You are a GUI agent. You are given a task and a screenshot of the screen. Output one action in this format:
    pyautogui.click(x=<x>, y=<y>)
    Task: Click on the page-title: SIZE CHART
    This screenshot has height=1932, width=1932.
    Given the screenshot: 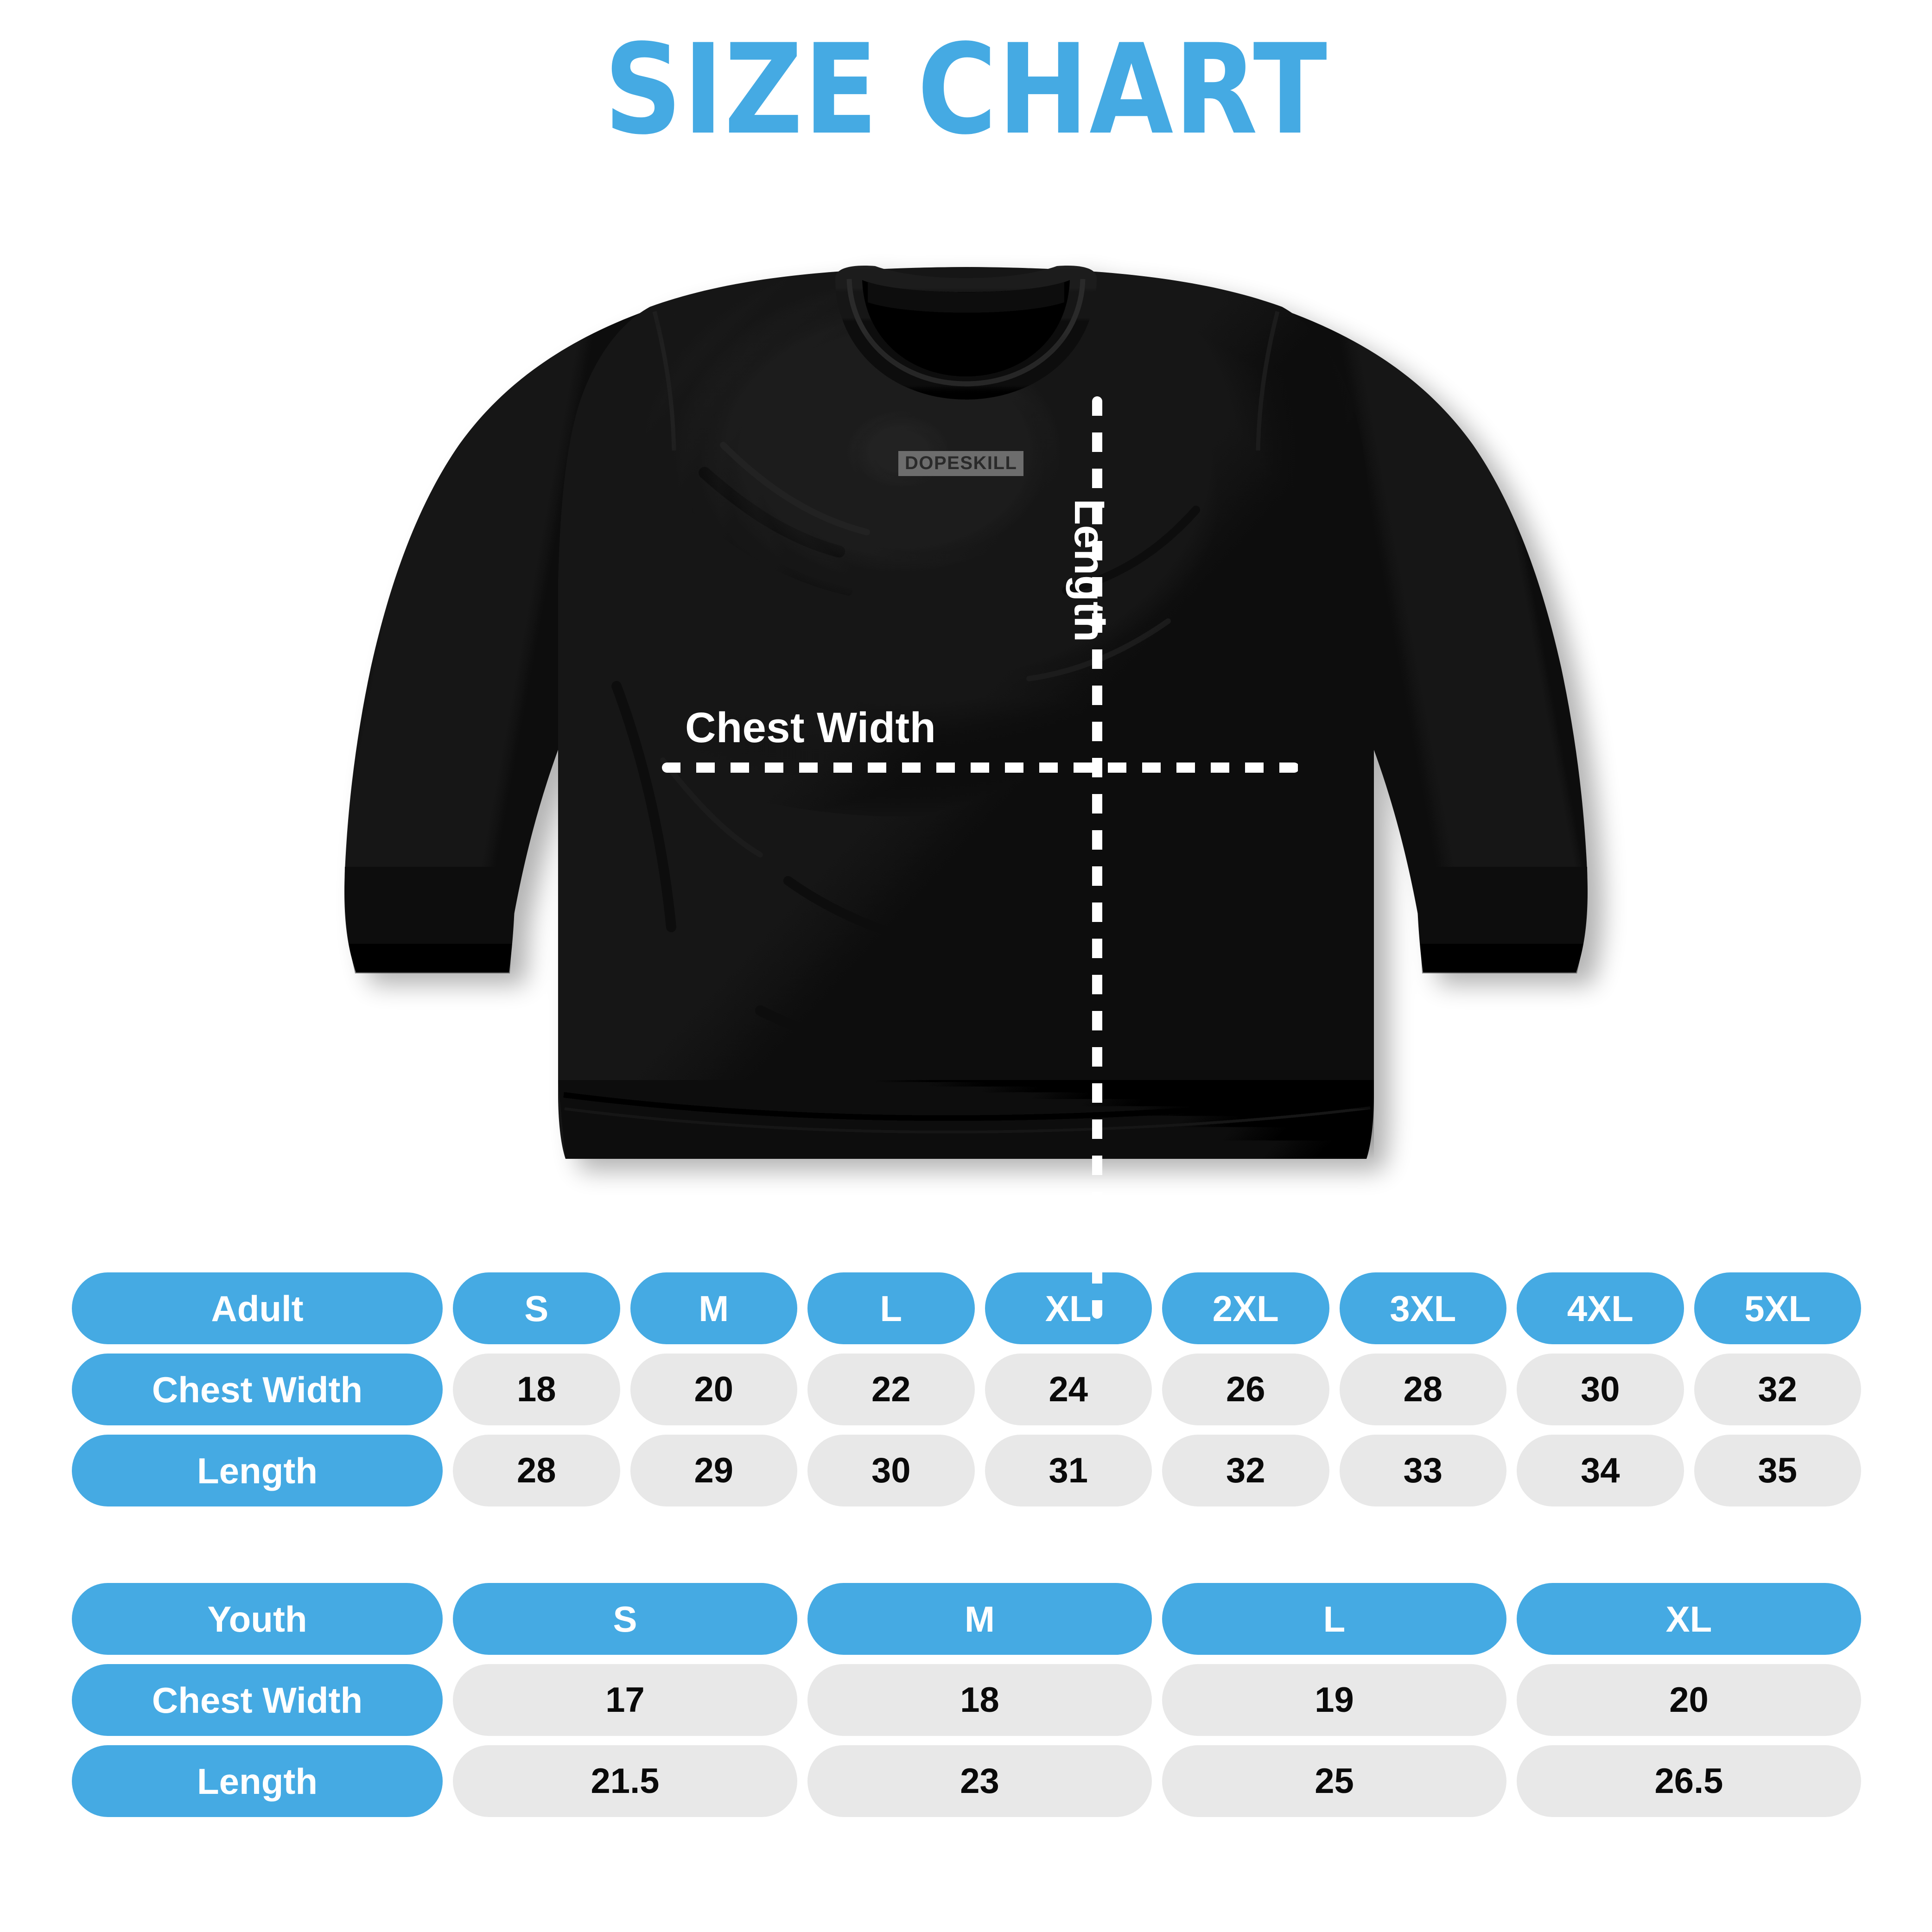 What is the action you would take?
    pyautogui.click(x=966, y=90)
    